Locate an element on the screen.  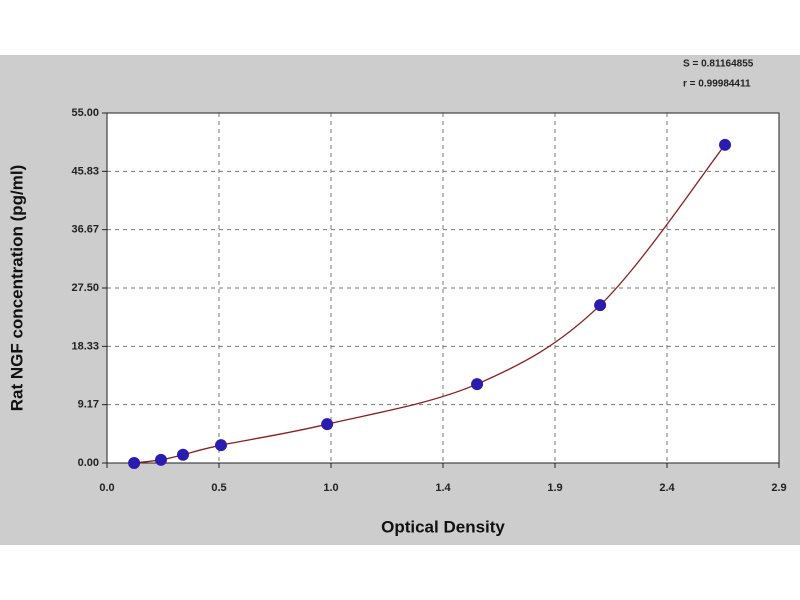
x-tick-label: 0.5 is located at coordinates (218, 488).